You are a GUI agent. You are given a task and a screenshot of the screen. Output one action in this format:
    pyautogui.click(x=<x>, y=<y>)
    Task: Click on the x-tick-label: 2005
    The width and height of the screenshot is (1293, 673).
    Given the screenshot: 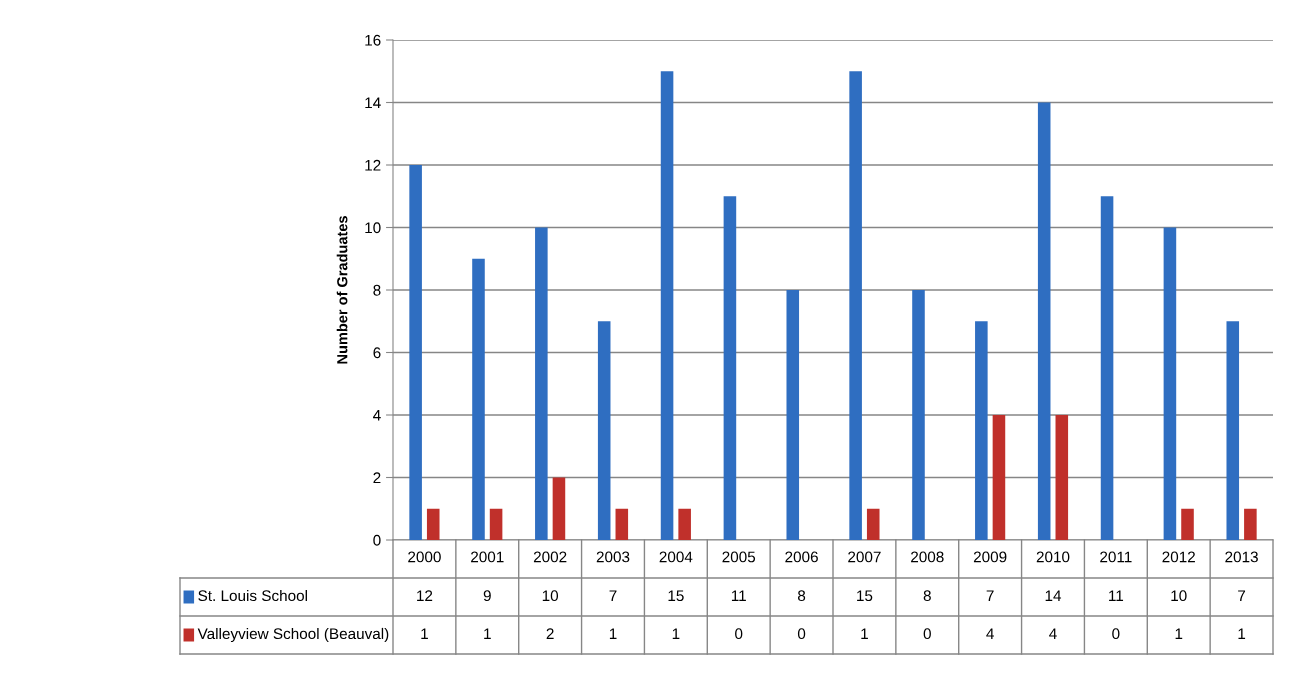 What is the action you would take?
    pyautogui.click(x=739, y=557)
    